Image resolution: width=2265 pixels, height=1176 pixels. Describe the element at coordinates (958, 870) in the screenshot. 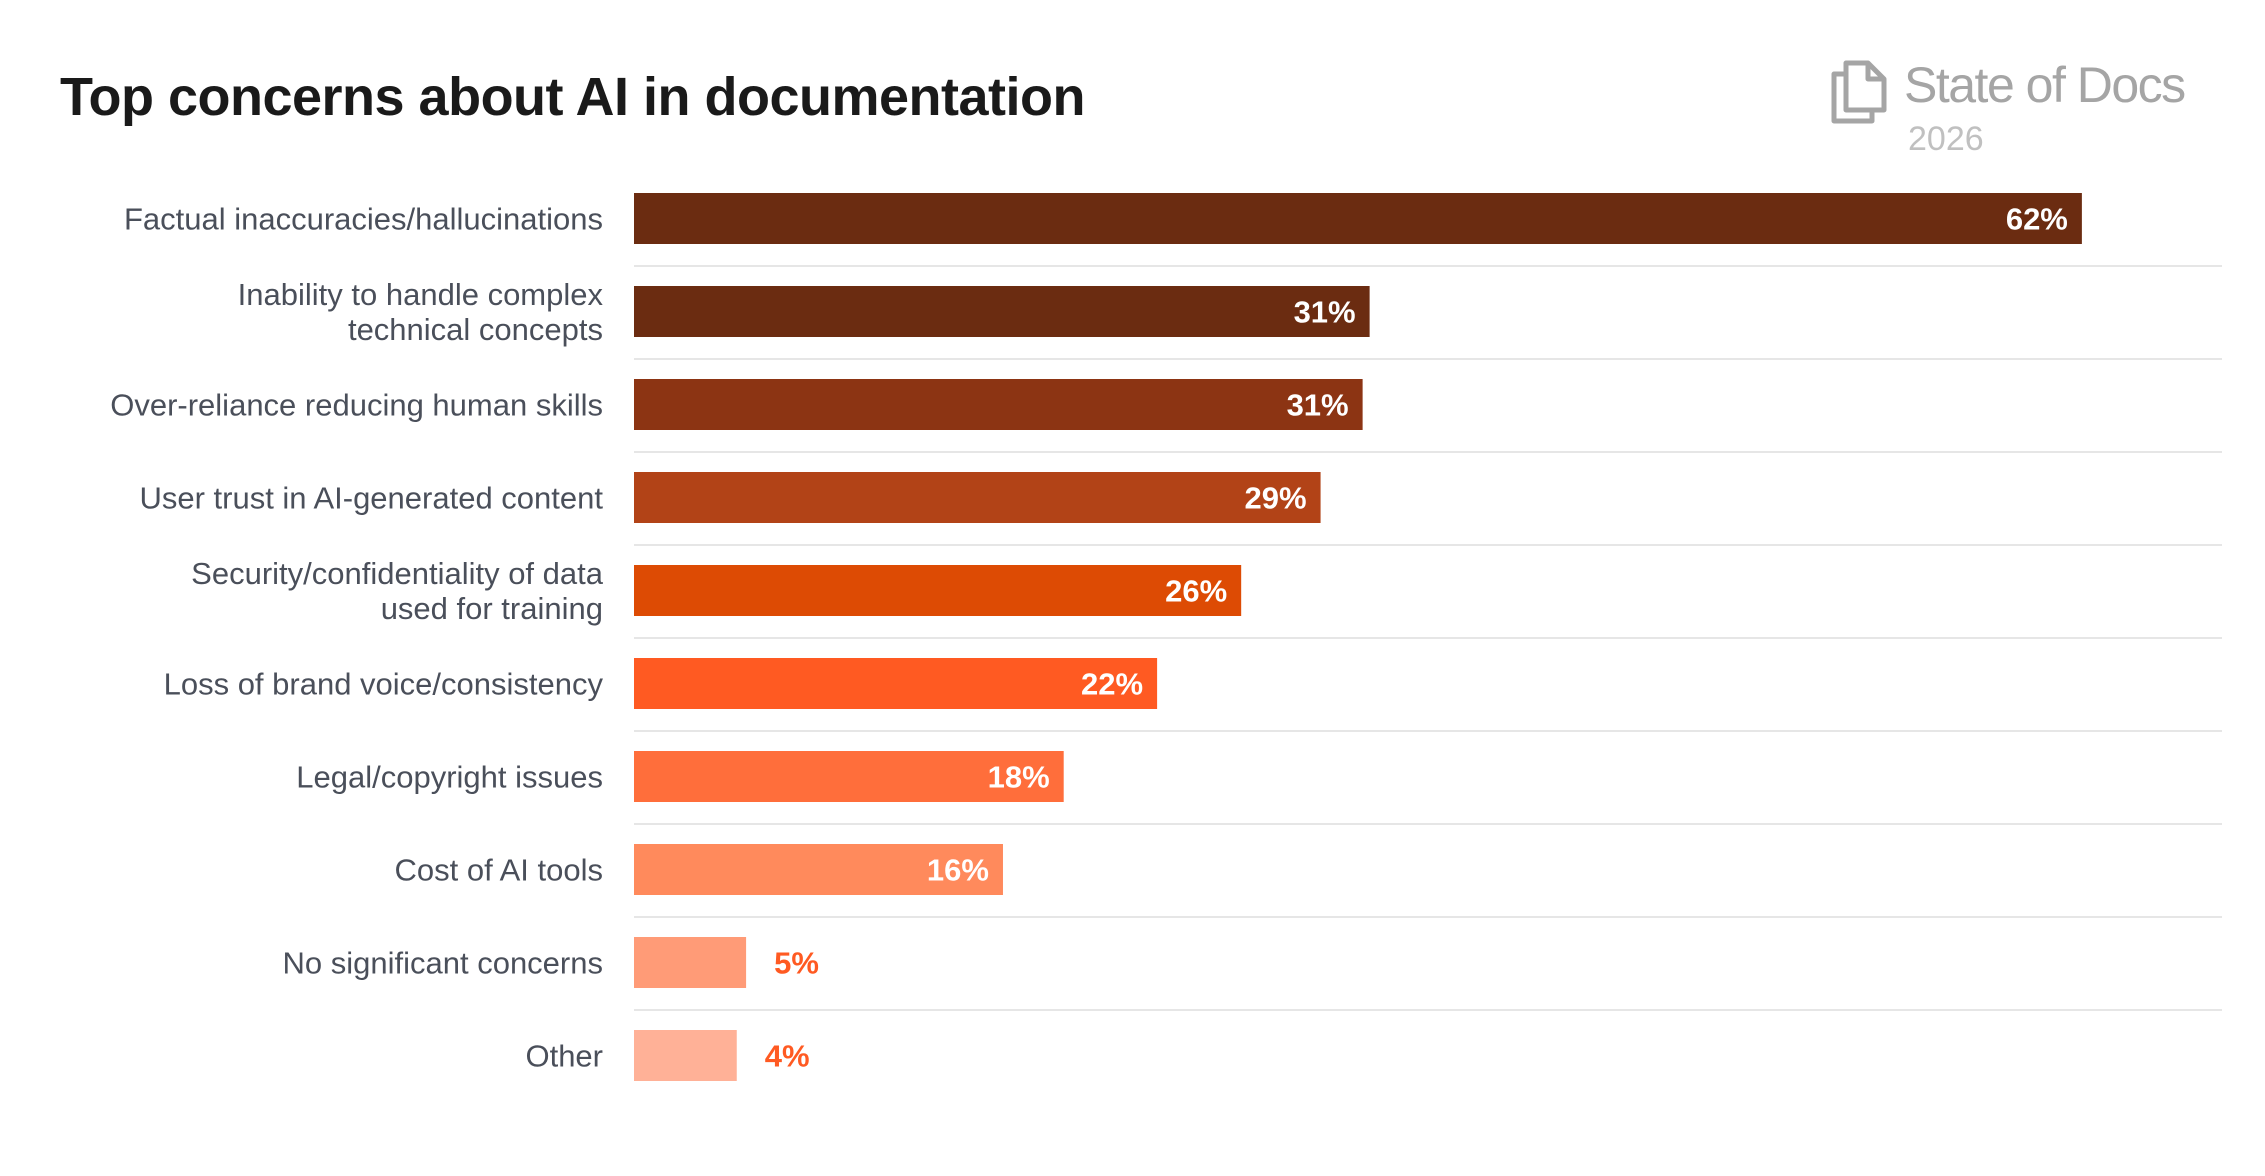

I see `value-label-8: 16%` at that location.